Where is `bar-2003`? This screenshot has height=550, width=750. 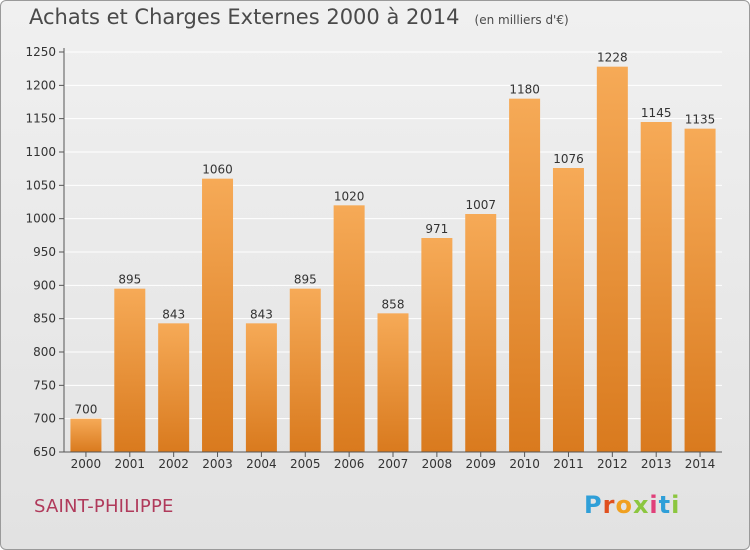
bar-2003 is located at coordinates (218, 315).